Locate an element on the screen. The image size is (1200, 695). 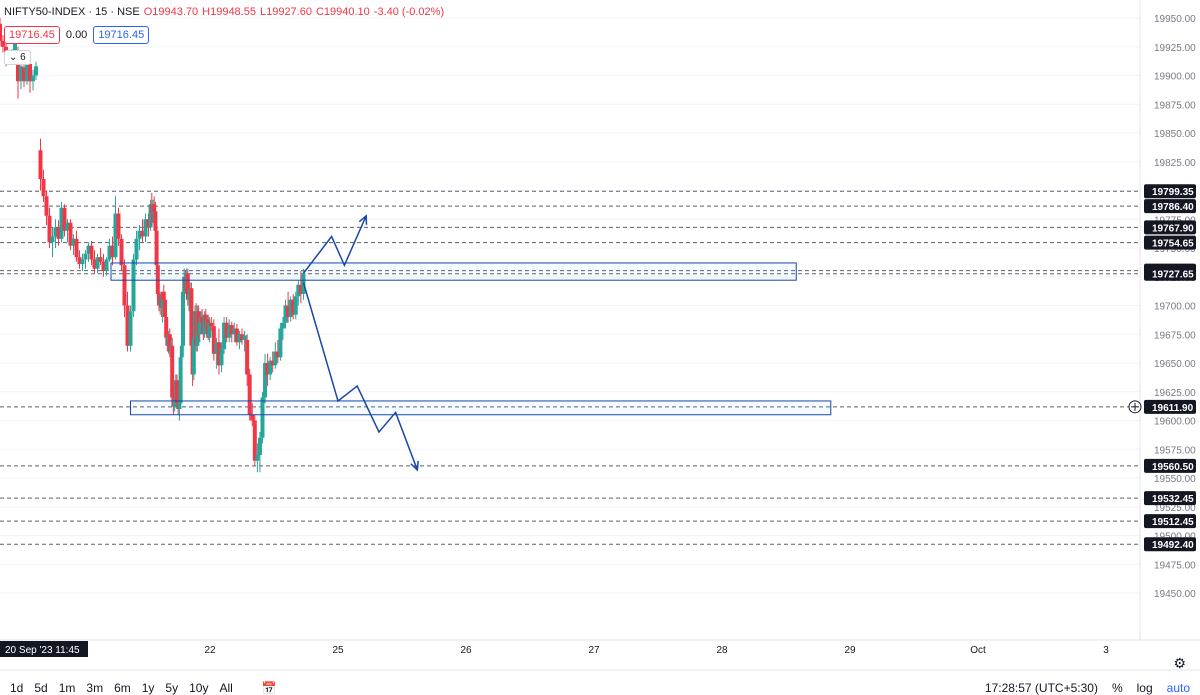
time-tick-label: 25 is located at coordinates (338, 650).